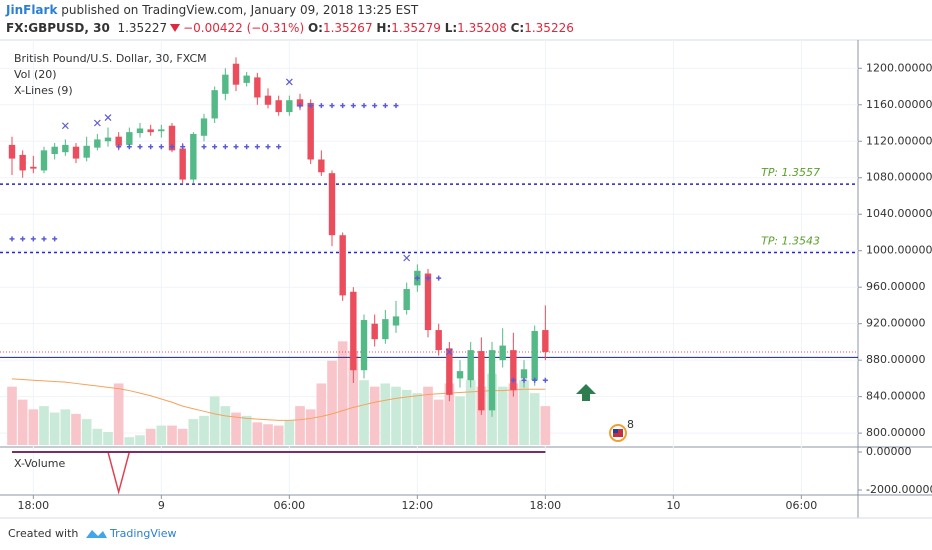  What do you see at coordinates (896, 323) in the screenshot?
I see `y-tick-label: 920.00000` at bounding box center [896, 323].